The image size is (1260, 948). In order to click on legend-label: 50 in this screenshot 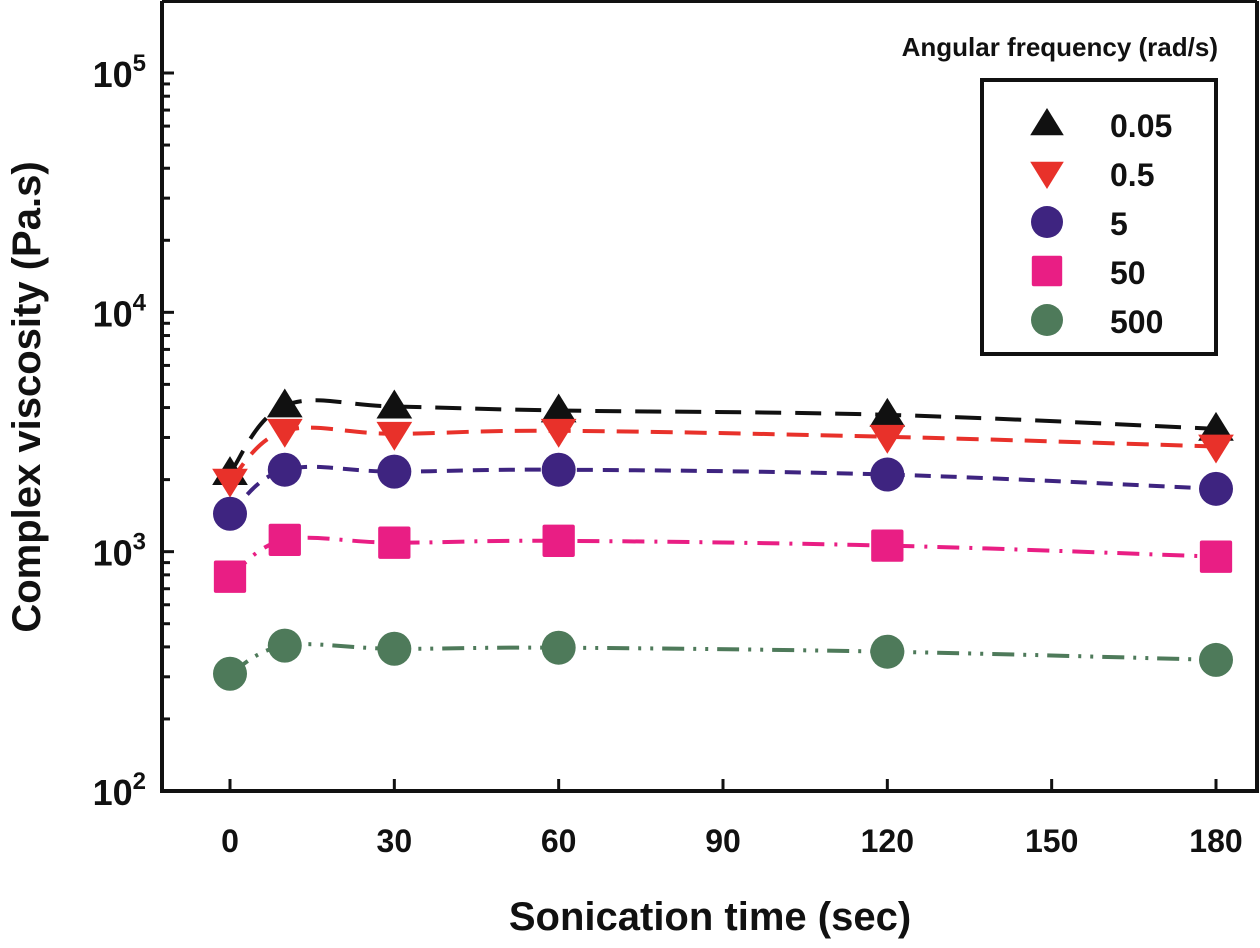, I will do `click(1128, 273)`.